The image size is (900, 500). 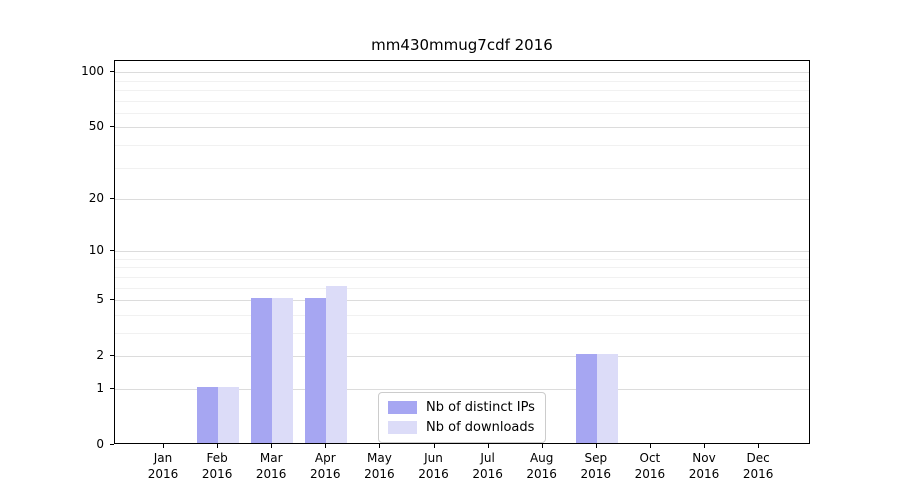 What do you see at coordinates (92, 71) in the screenshot?
I see `y-tick-label: 100` at bounding box center [92, 71].